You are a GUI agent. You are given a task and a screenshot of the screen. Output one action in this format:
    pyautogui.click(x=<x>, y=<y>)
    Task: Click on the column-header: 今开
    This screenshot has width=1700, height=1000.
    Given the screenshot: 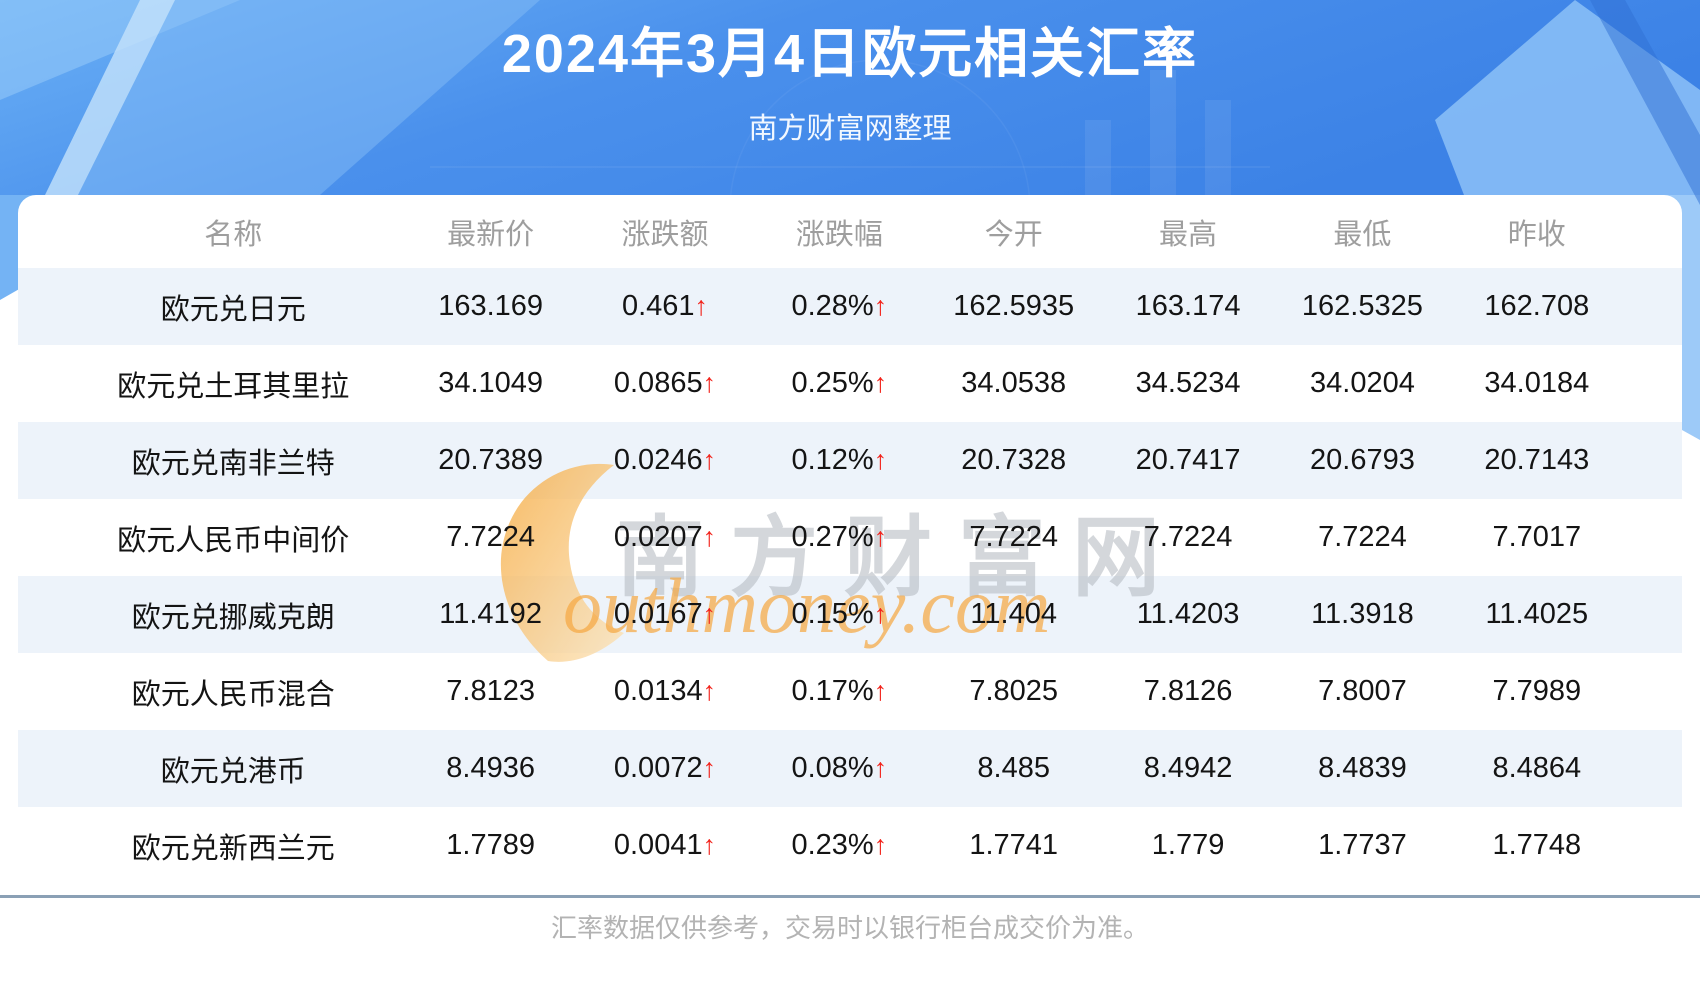 What is the action you would take?
    pyautogui.click(x=1013, y=234)
    